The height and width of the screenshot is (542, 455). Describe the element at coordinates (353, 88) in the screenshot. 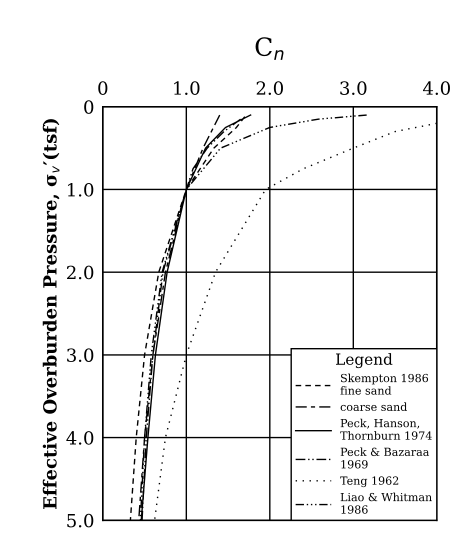

I see `x-tick-label: 3.0` at that location.